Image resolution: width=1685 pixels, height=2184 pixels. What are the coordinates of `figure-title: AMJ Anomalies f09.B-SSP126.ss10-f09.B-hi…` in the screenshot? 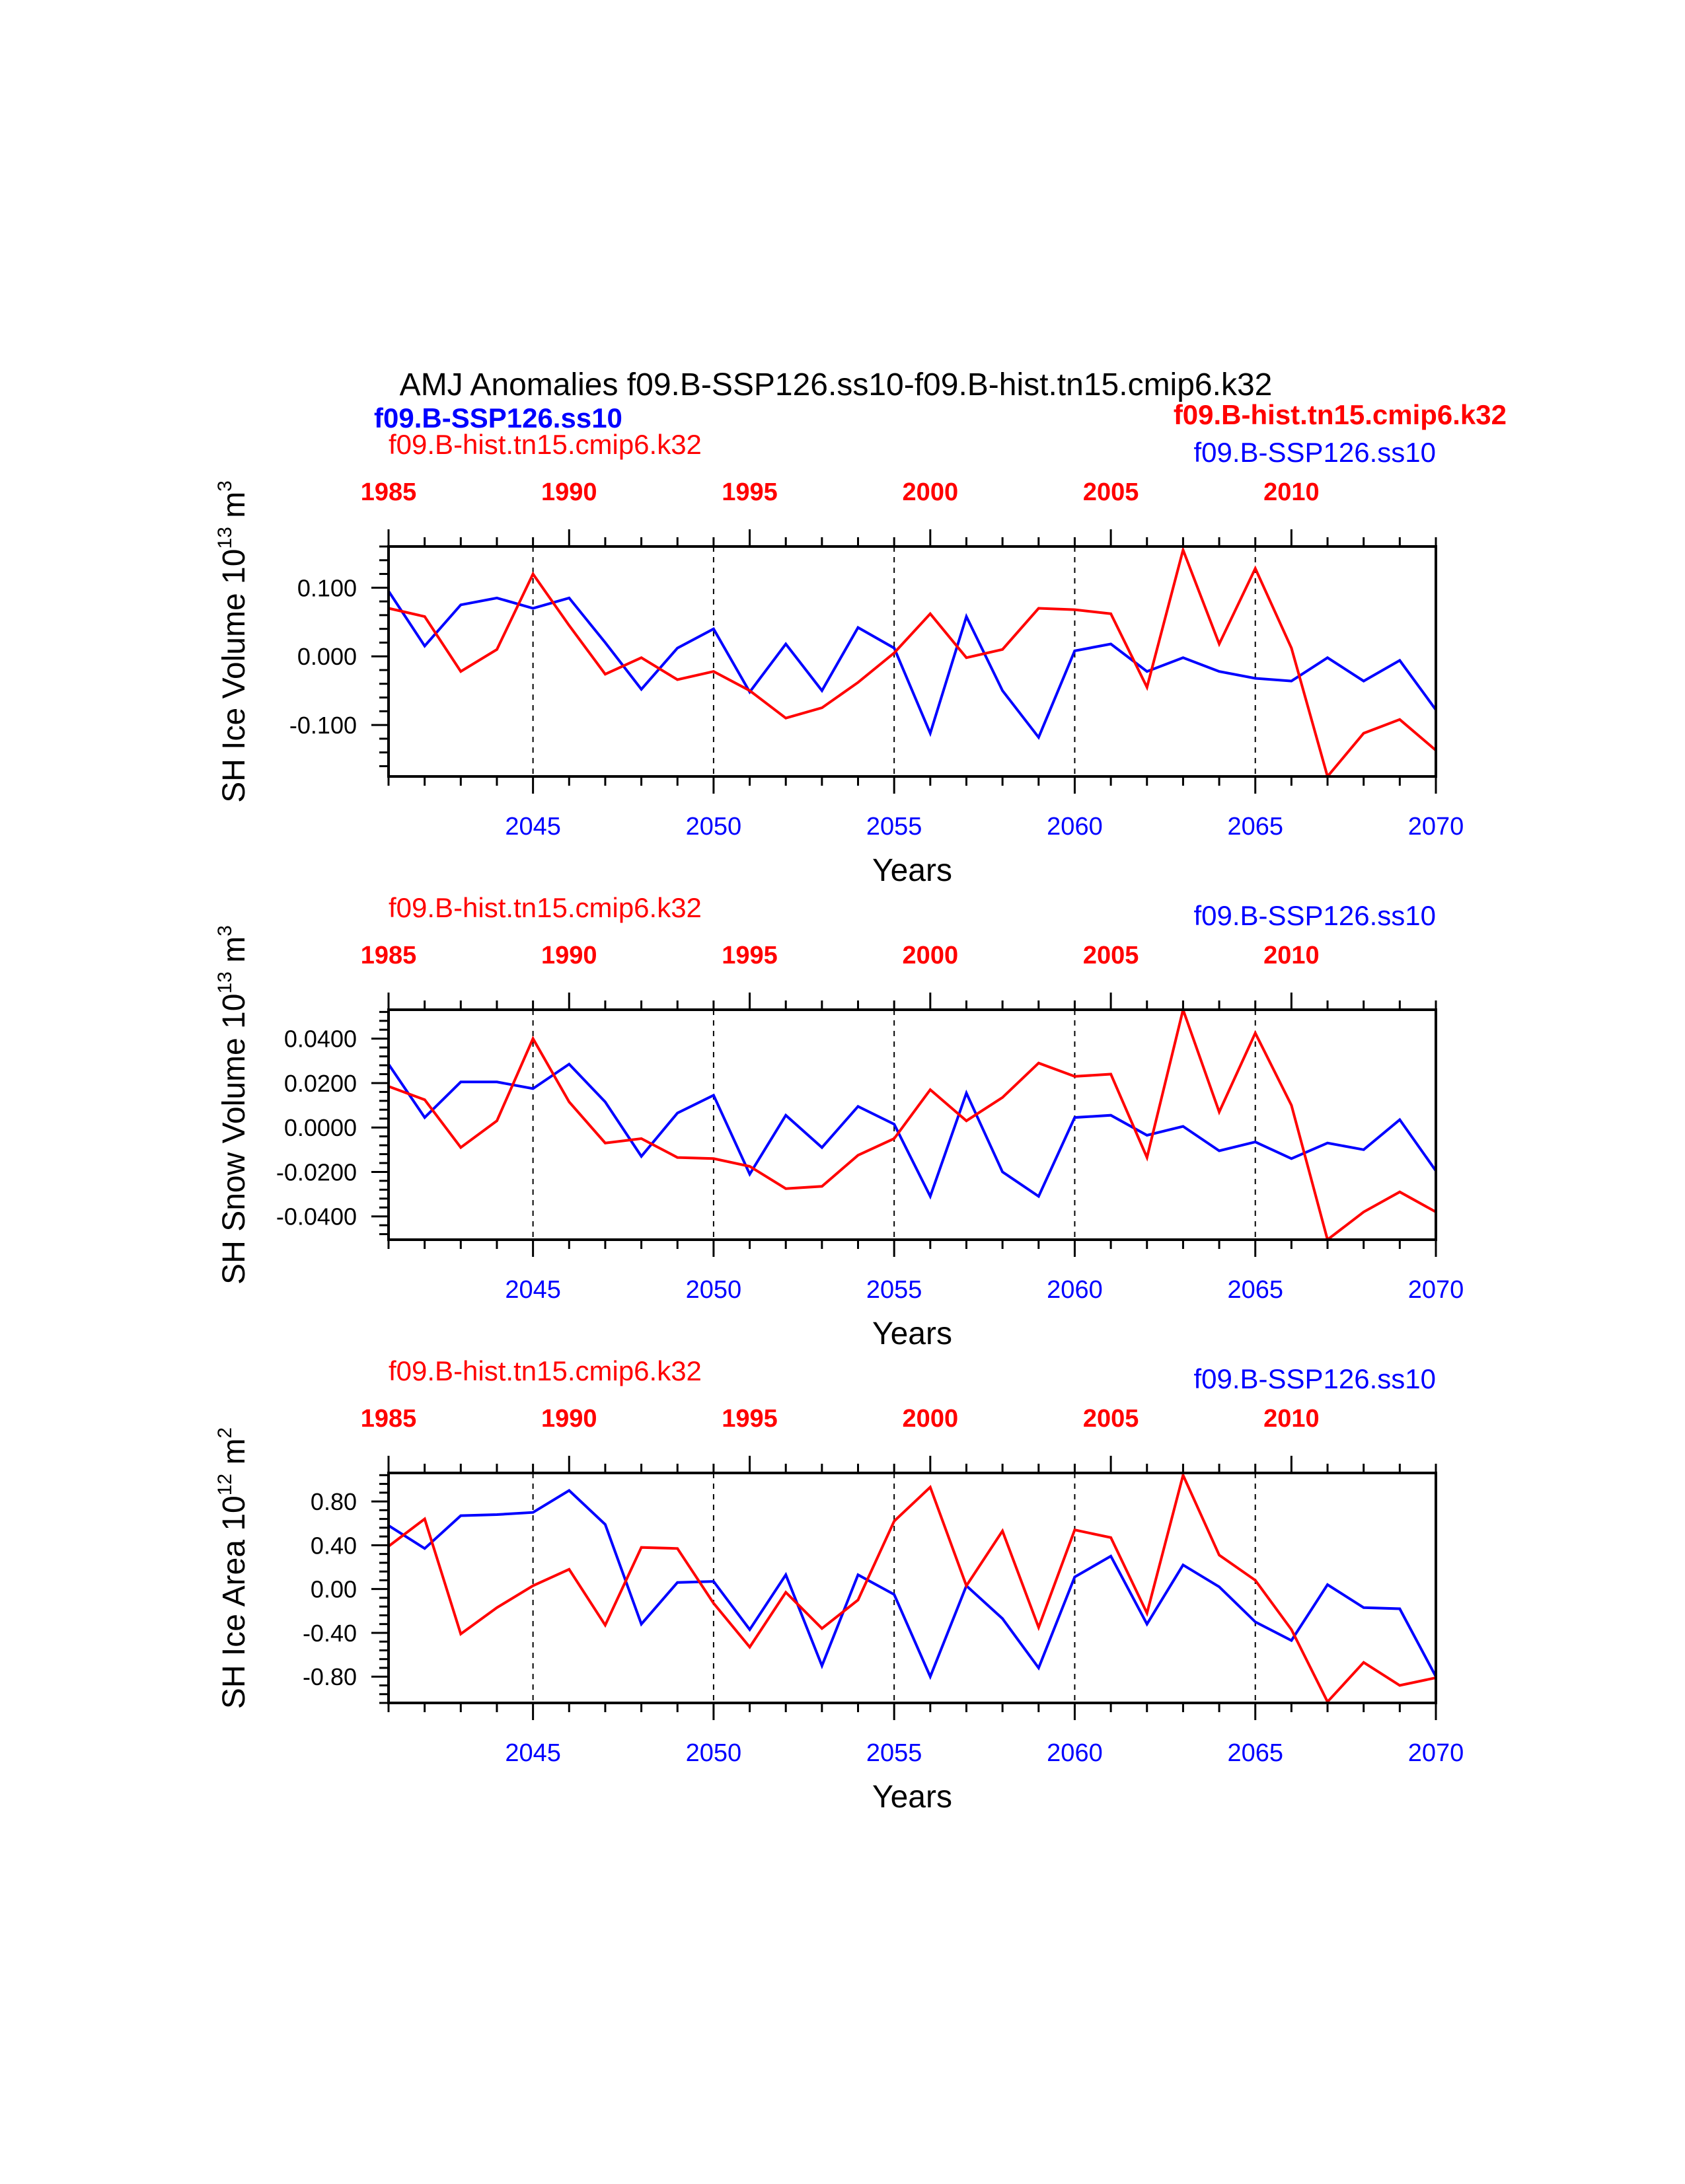 It's located at (836, 384).